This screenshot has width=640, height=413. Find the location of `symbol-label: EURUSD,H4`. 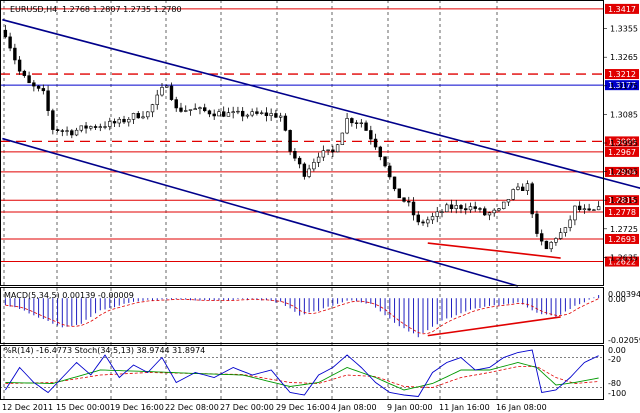

symbol-label: EURUSD,H4 is located at coordinates (33, 9).